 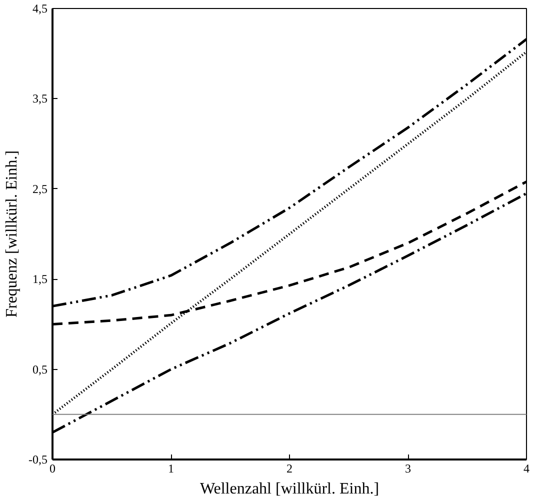 I want to click on x-tick-label: 0, so click(x=53, y=469).